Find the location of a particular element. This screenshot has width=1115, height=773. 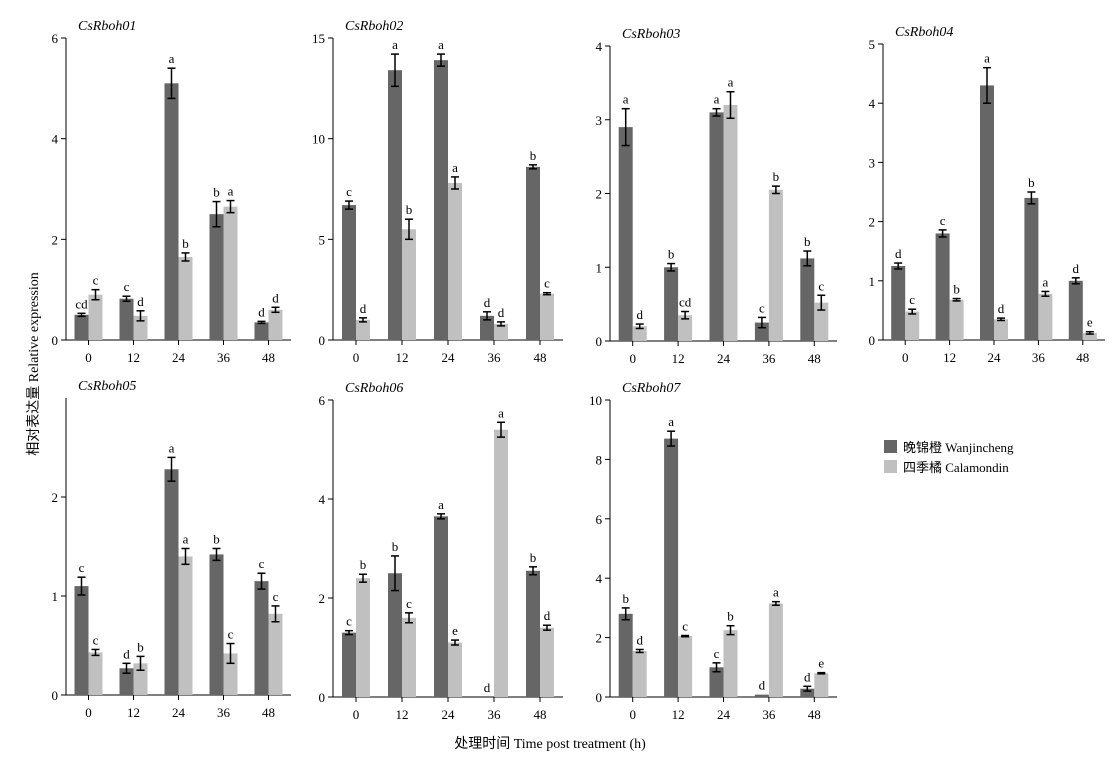

x-axis-title: 处理时间 Time post treatment (h) is located at coordinates (550, 744).